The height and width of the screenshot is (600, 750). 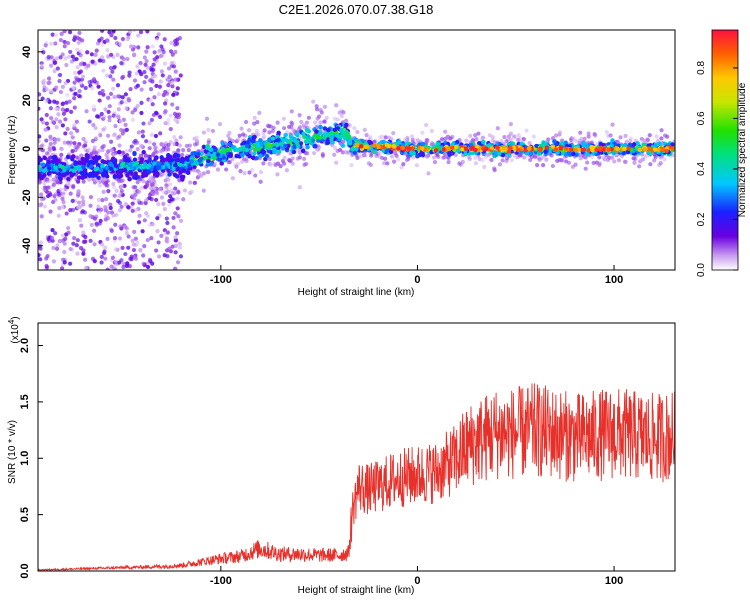 I want to click on x-tick-label: 100, so click(x=614, y=280).